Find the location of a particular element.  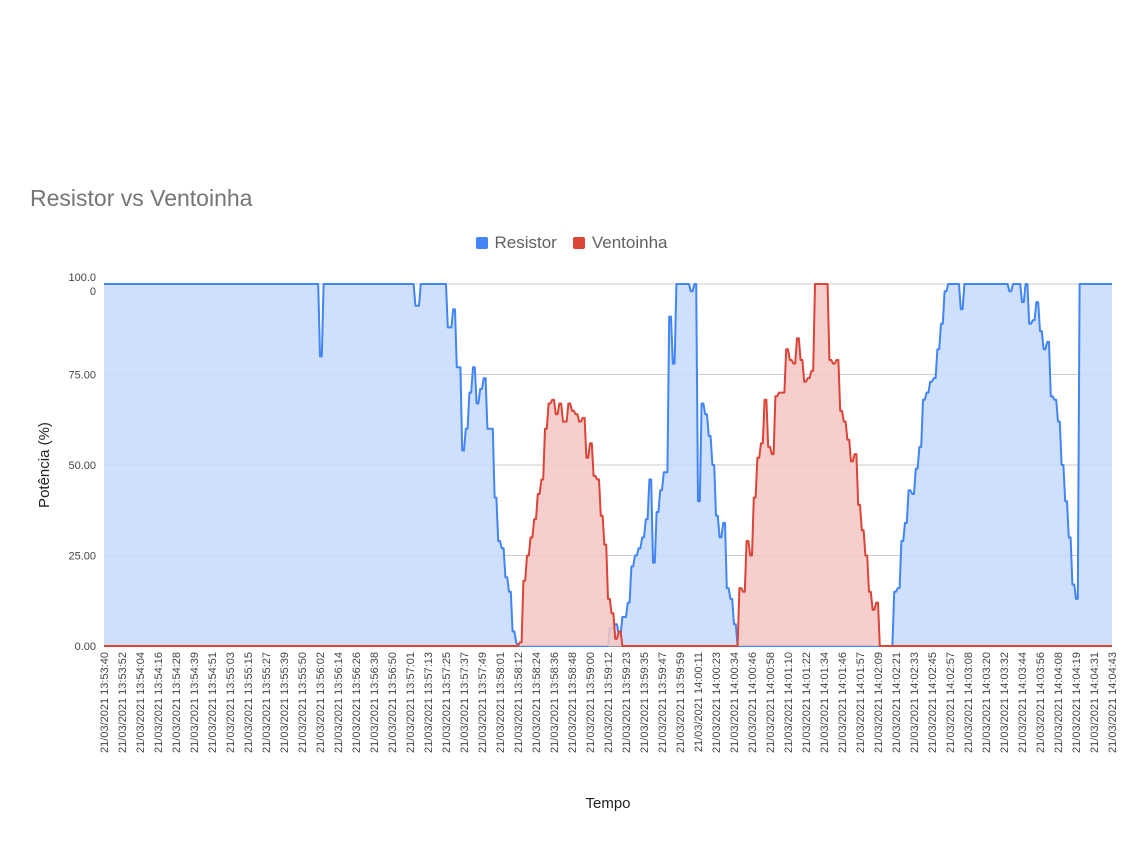

legend: Resistor Ventoinha is located at coordinates (571, 243).